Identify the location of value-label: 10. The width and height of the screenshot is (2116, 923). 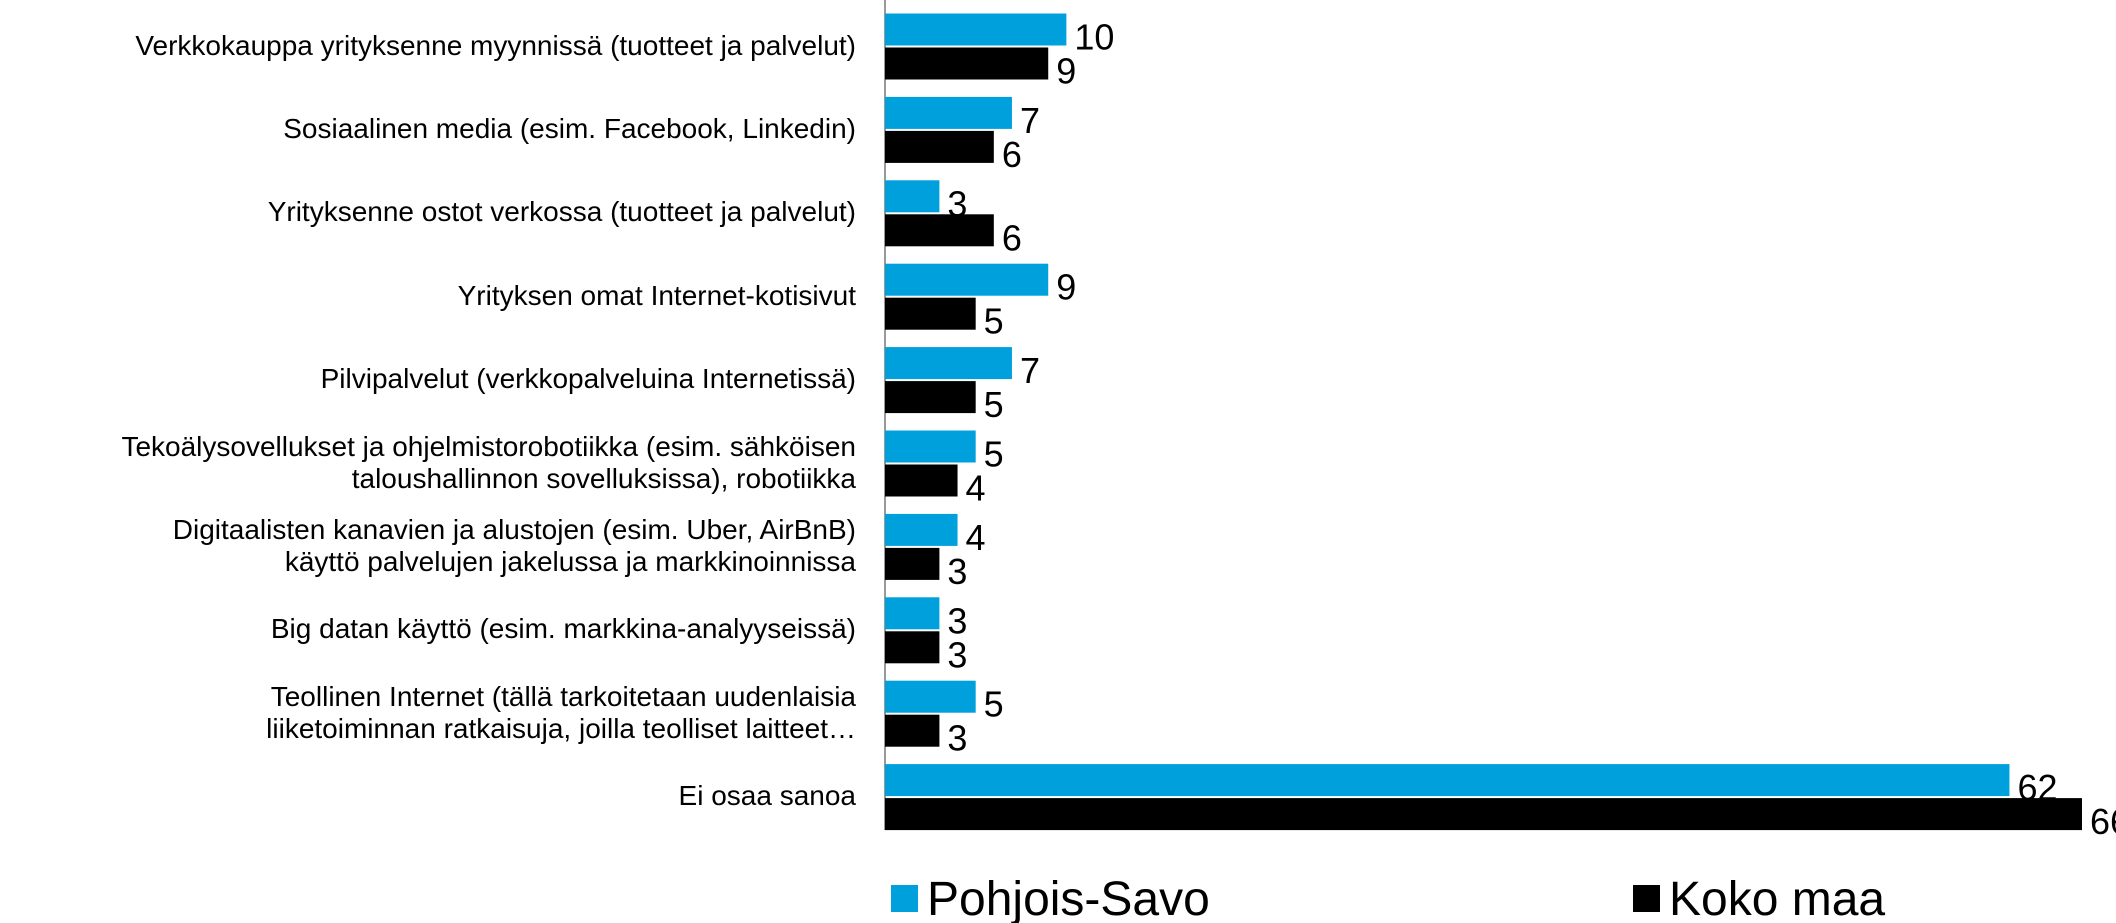
(1094, 37).